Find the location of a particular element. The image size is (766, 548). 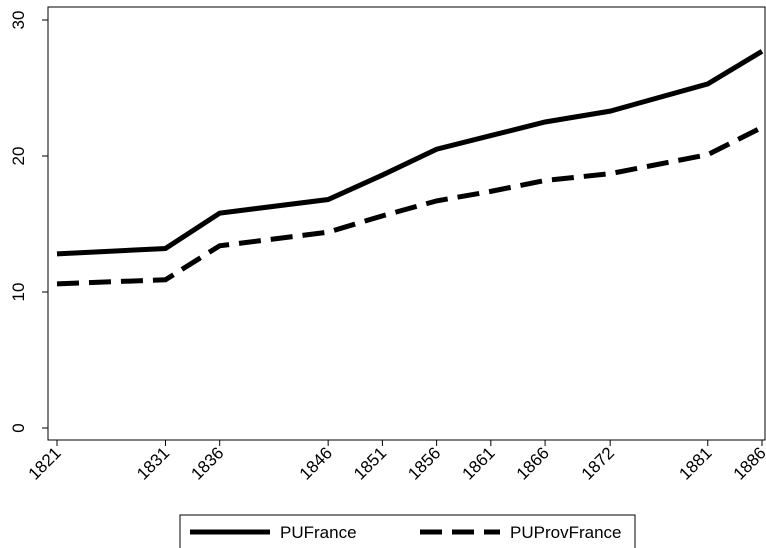

y-tick-label: 10 is located at coordinates (18, 292).